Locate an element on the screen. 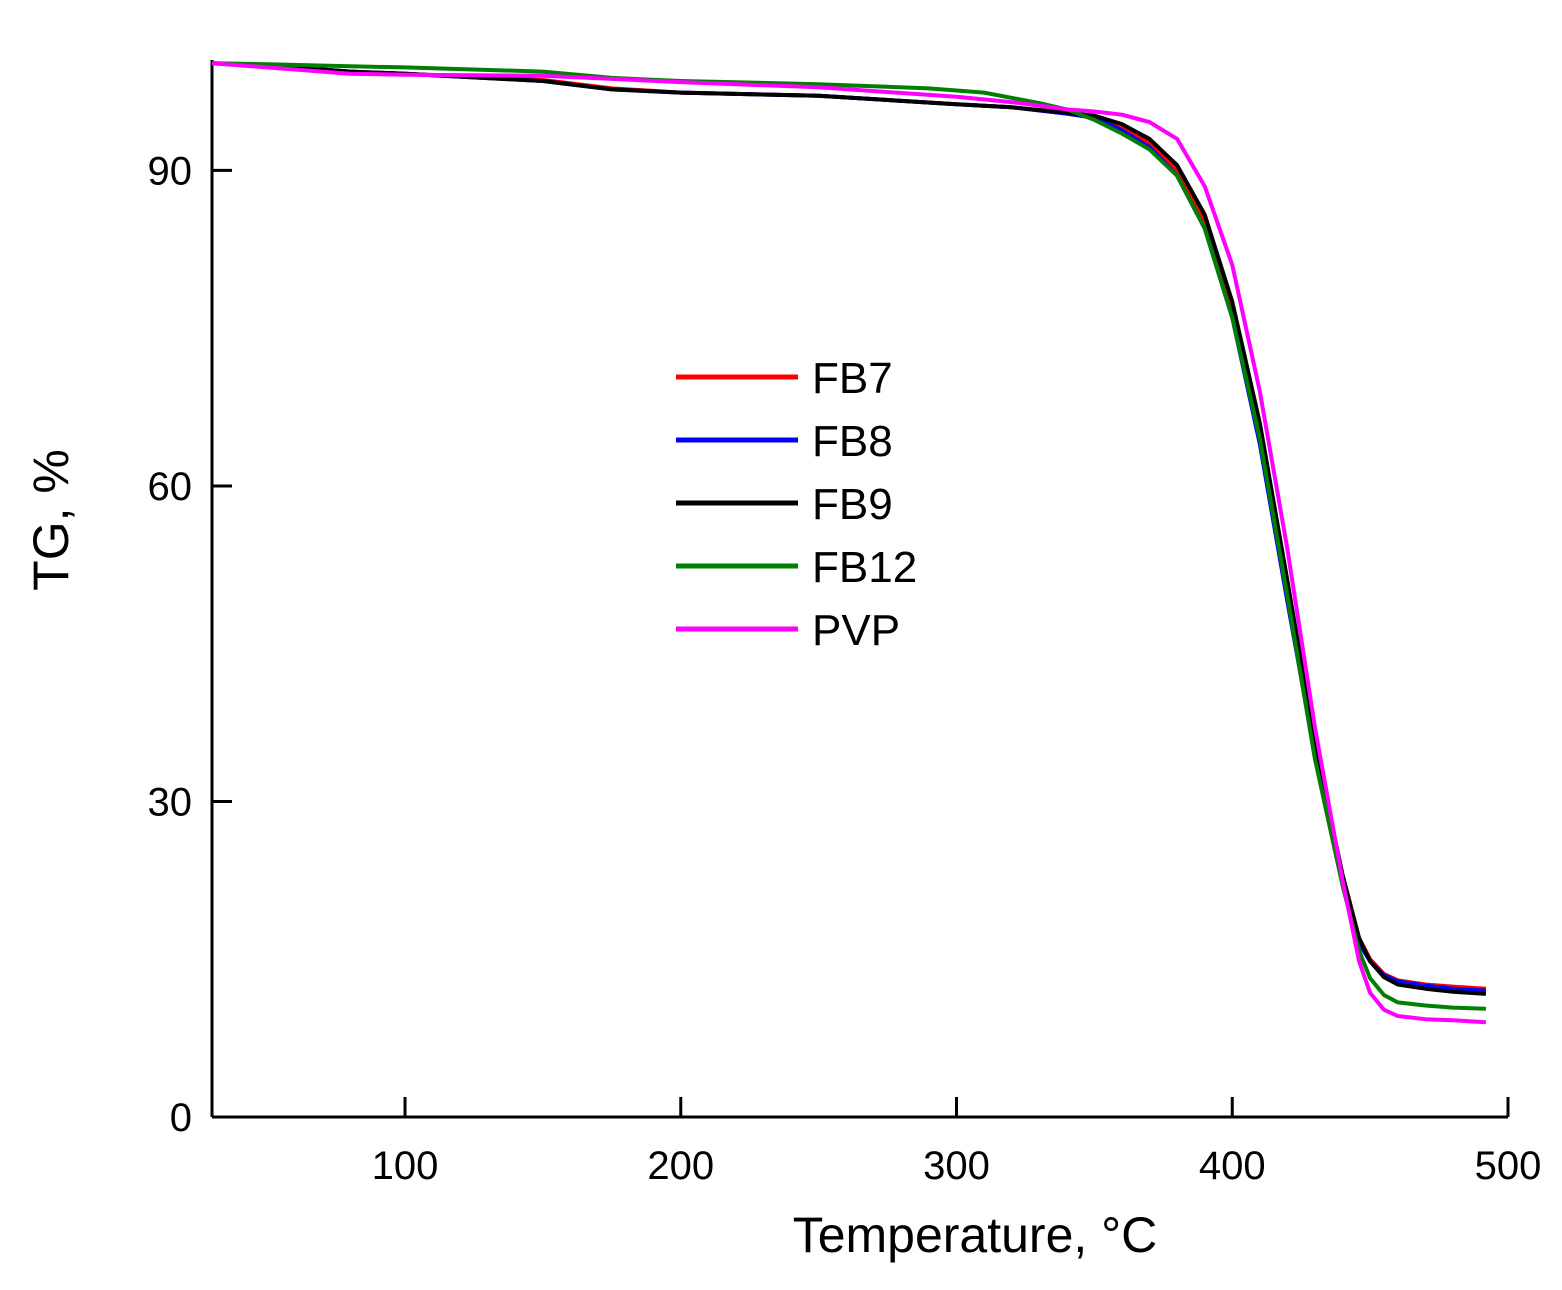 This screenshot has height=1290, width=1562. x-tick-label: 100 is located at coordinates (405, 1166).